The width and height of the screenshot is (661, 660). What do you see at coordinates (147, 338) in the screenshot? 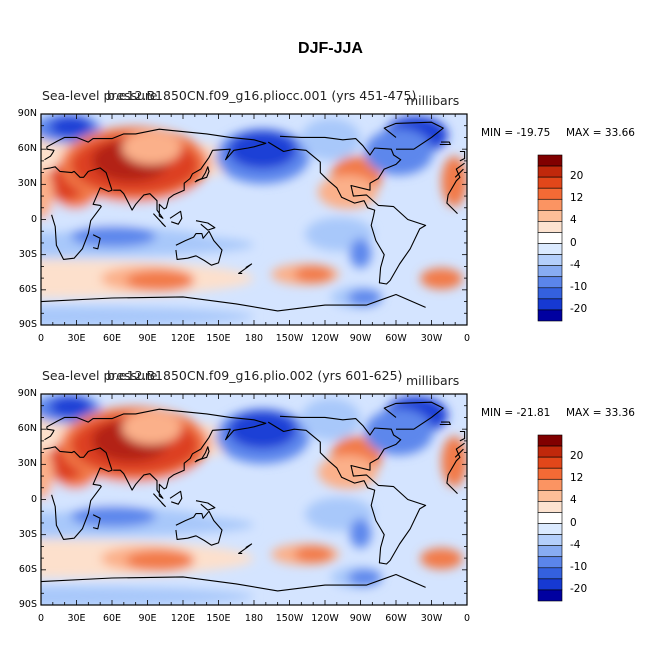
I see `lon-label-1-3: 90E` at bounding box center [147, 338].